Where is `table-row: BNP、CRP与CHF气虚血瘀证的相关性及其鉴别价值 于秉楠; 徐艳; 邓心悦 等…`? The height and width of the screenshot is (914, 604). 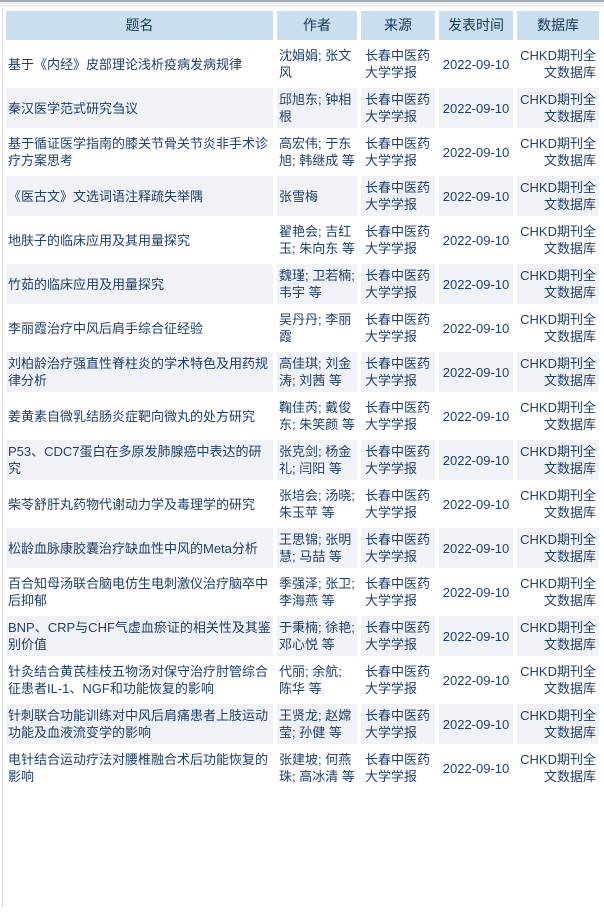
table-row: BNP、CRP与CHF气虚血瘀证的相关性及其鉴别价值 于秉楠; 徐艳; 邓心悦 等… is located at coordinates (302, 636).